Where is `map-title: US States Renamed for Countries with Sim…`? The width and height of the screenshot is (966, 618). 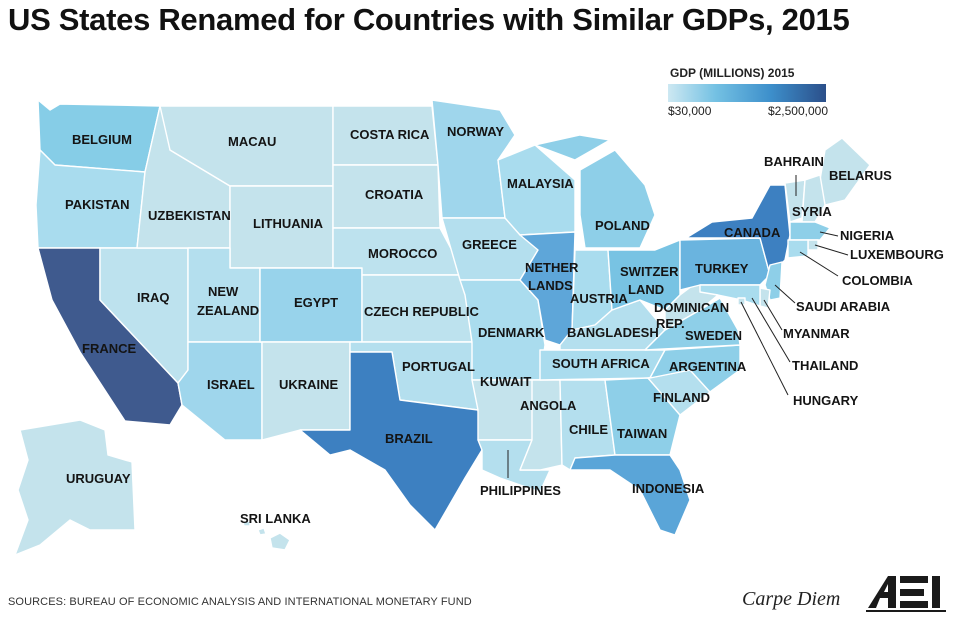 map-title: US States Renamed for Countries with Sim… is located at coordinates (429, 19).